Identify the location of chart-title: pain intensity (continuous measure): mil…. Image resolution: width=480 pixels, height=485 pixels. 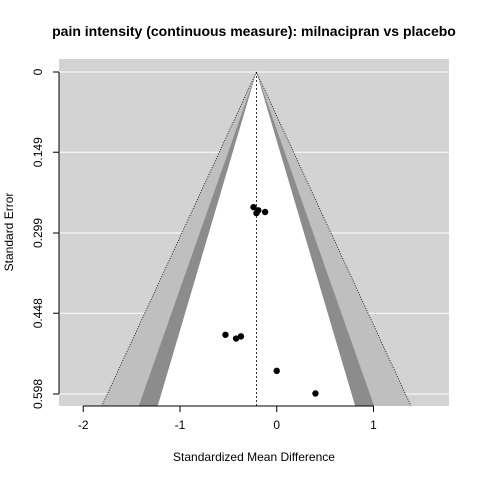
(254, 31).